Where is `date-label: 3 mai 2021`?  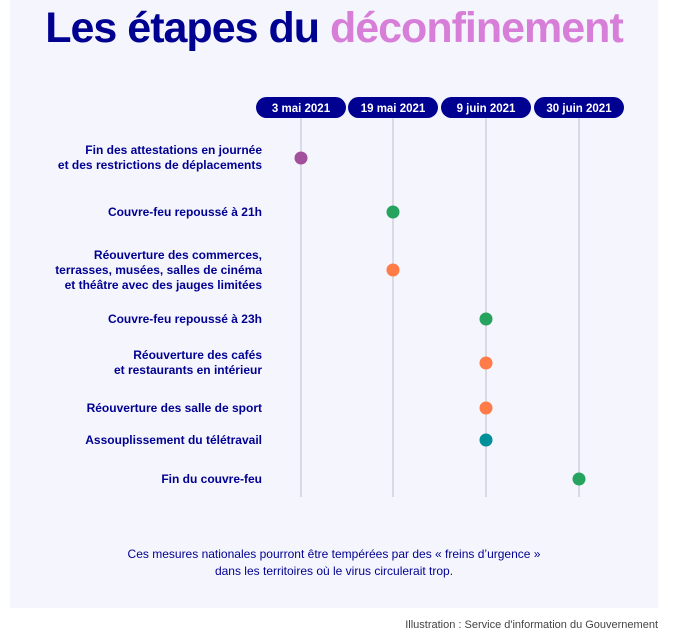
date-label: 3 mai 2021 is located at coordinates (301, 109).